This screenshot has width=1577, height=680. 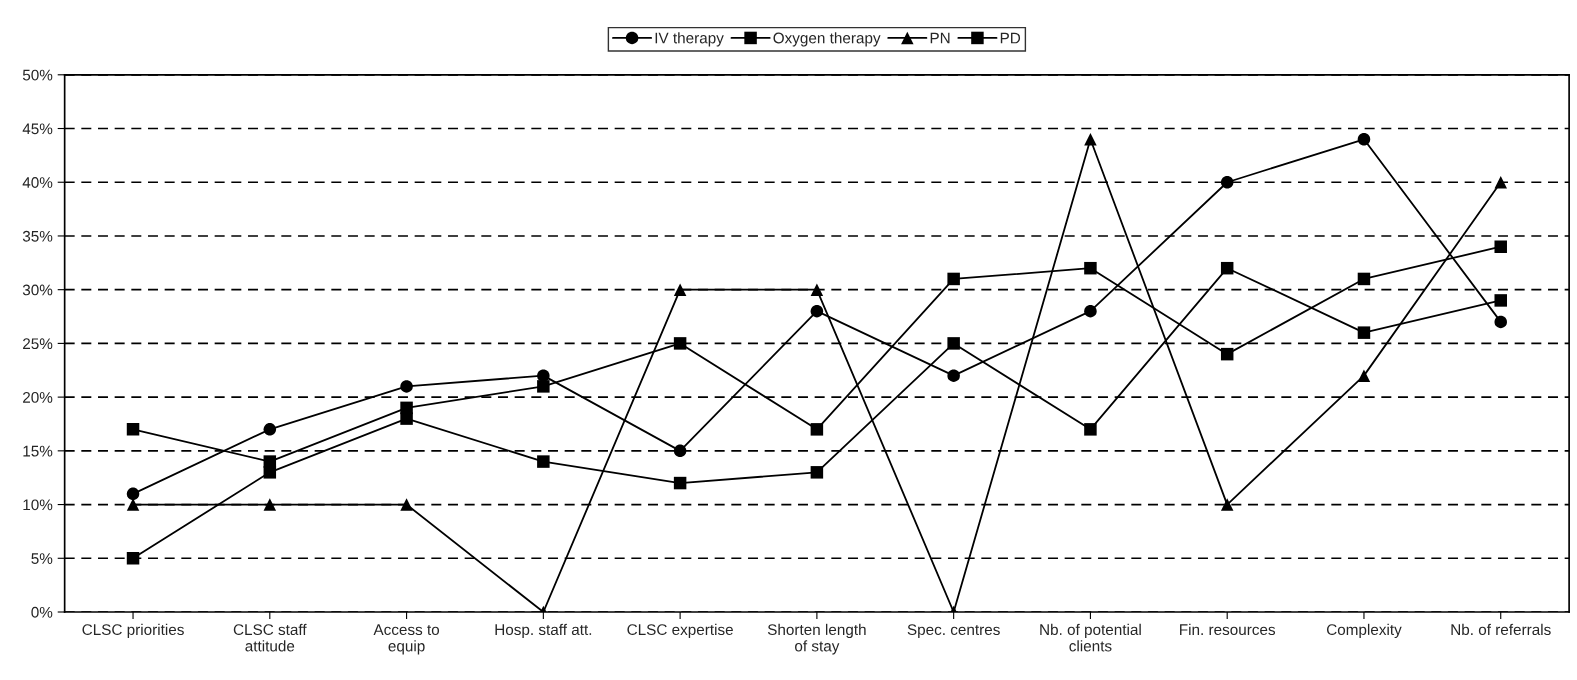 What do you see at coordinates (816, 639) in the screenshot?
I see `x-tick-label: Shorten length of stay` at bounding box center [816, 639].